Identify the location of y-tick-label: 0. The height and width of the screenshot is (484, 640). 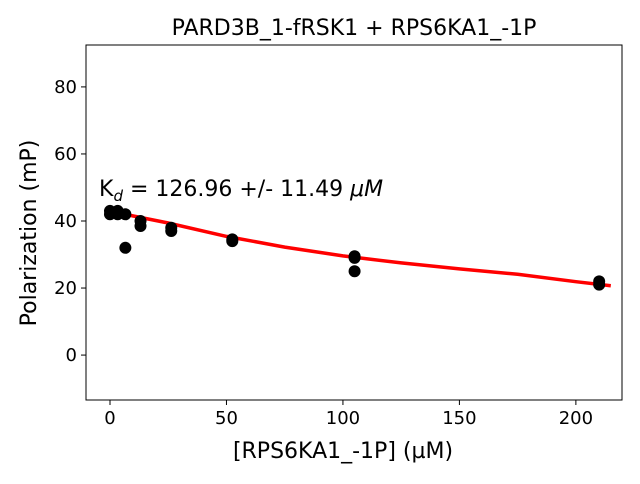
(71, 355).